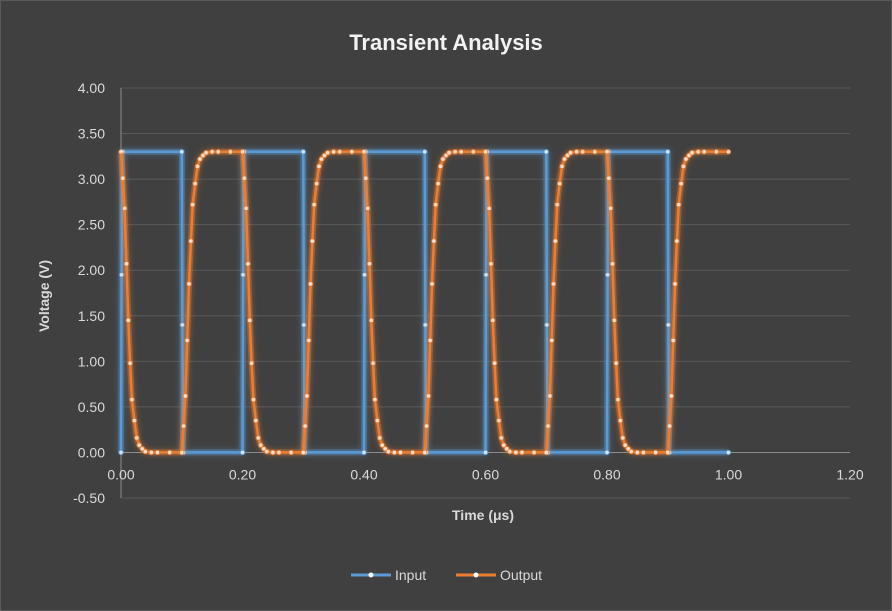 This screenshot has width=892, height=611. What do you see at coordinates (91, 407) in the screenshot?
I see `y-tick-label: 0.50` at bounding box center [91, 407].